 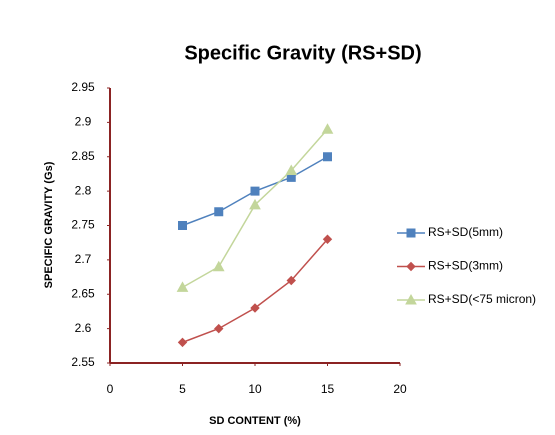 I want to click on y-tick-label: 2.95, so click(x=83, y=87).